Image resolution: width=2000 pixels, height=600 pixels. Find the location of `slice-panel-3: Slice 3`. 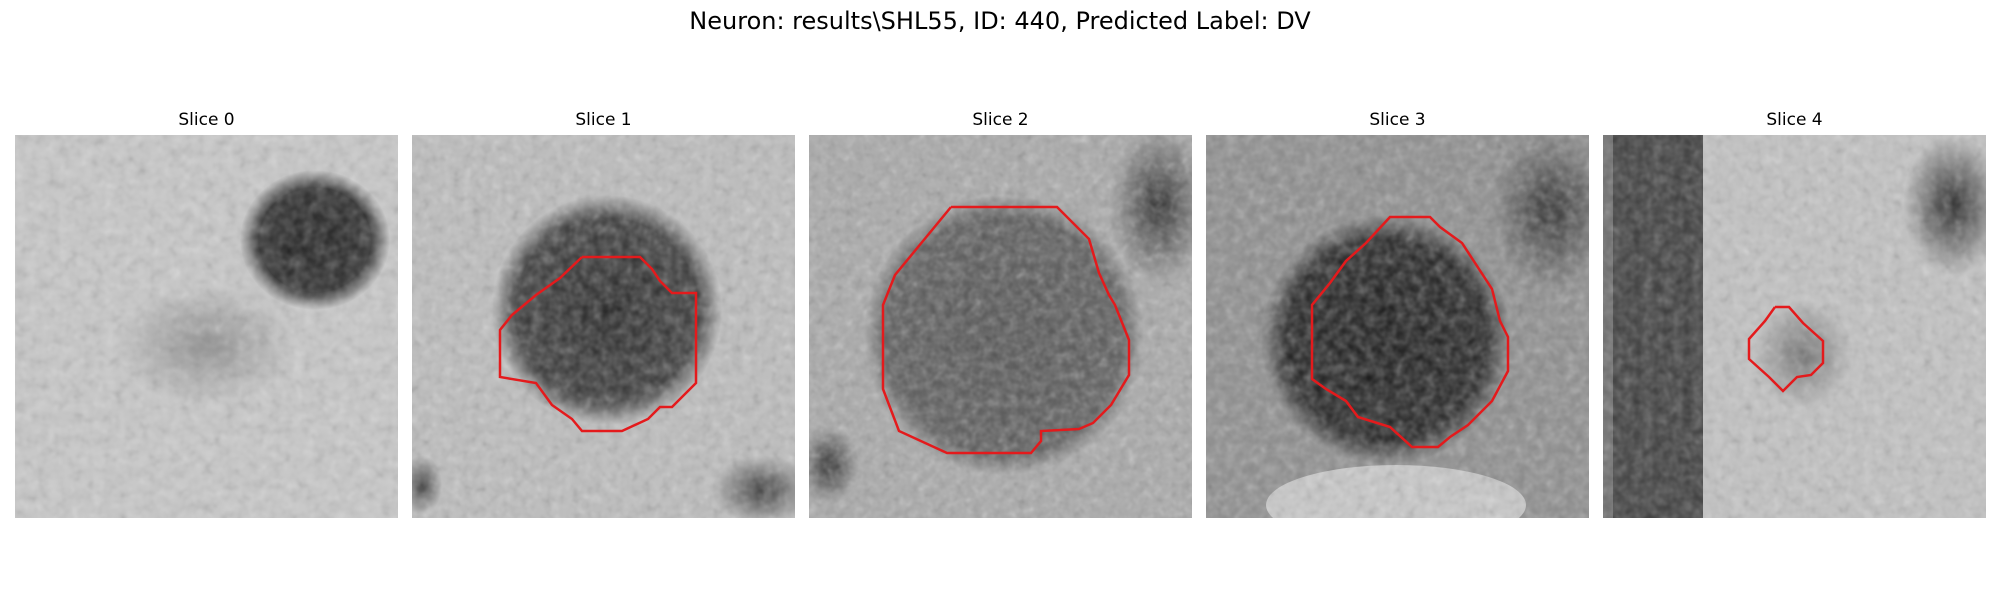

slice-panel-3: Slice 3 is located at coordinates (1397, 314).